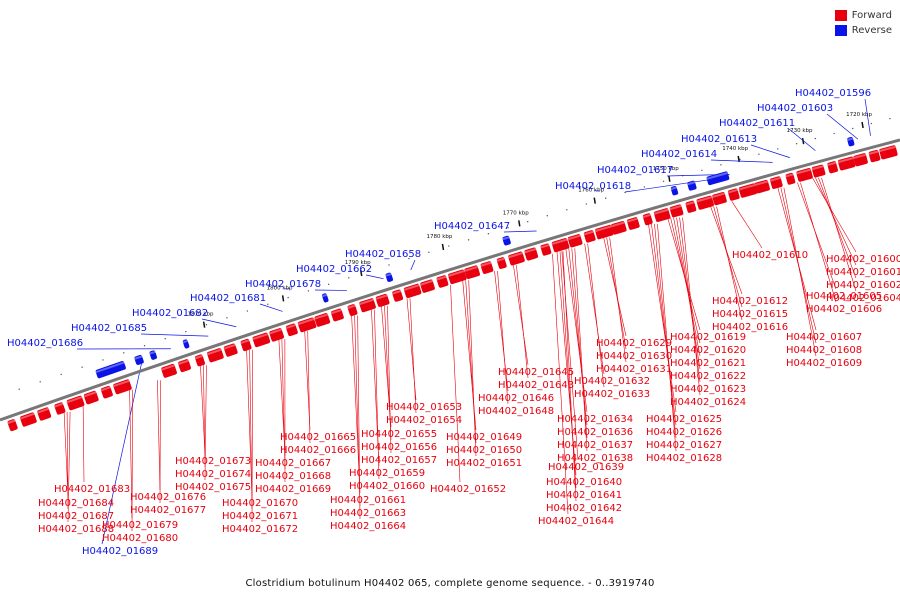  I want to click on scale-label: 1780 kbp, so click(439, 237).